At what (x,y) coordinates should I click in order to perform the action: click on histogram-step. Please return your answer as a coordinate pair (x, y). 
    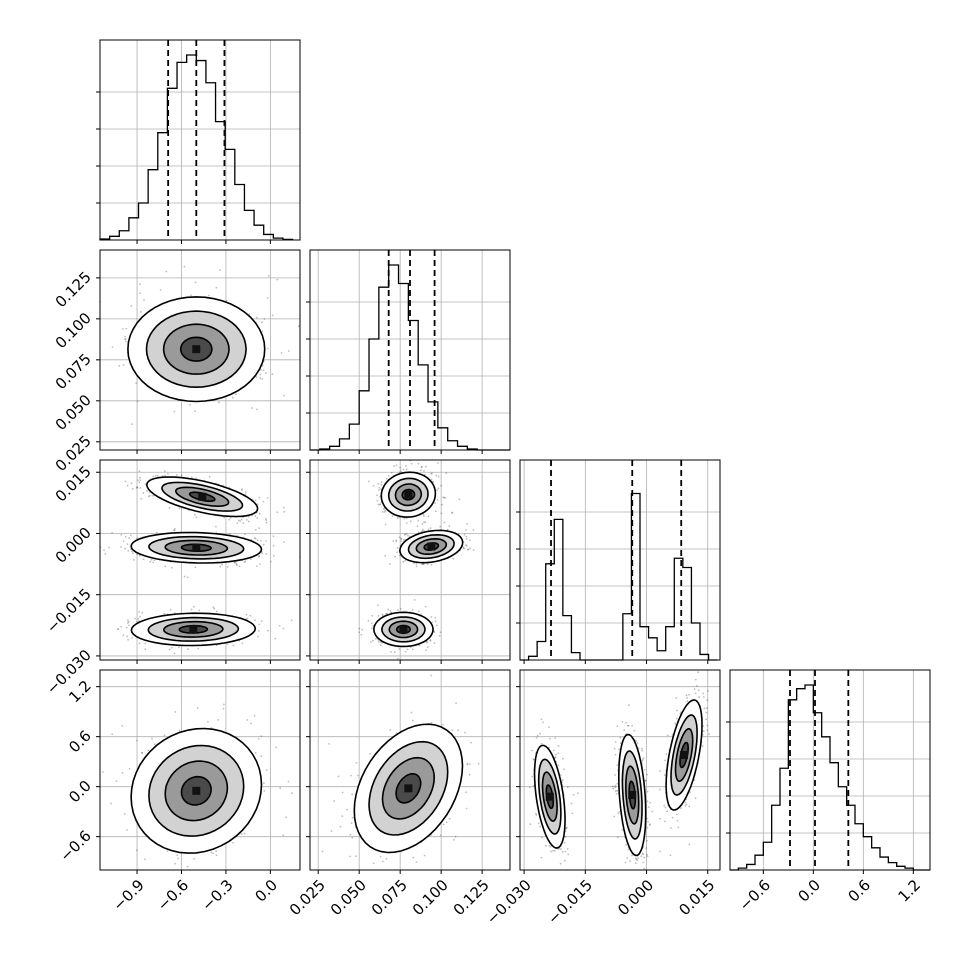
    Looking at the image, I should click on (830, 777).